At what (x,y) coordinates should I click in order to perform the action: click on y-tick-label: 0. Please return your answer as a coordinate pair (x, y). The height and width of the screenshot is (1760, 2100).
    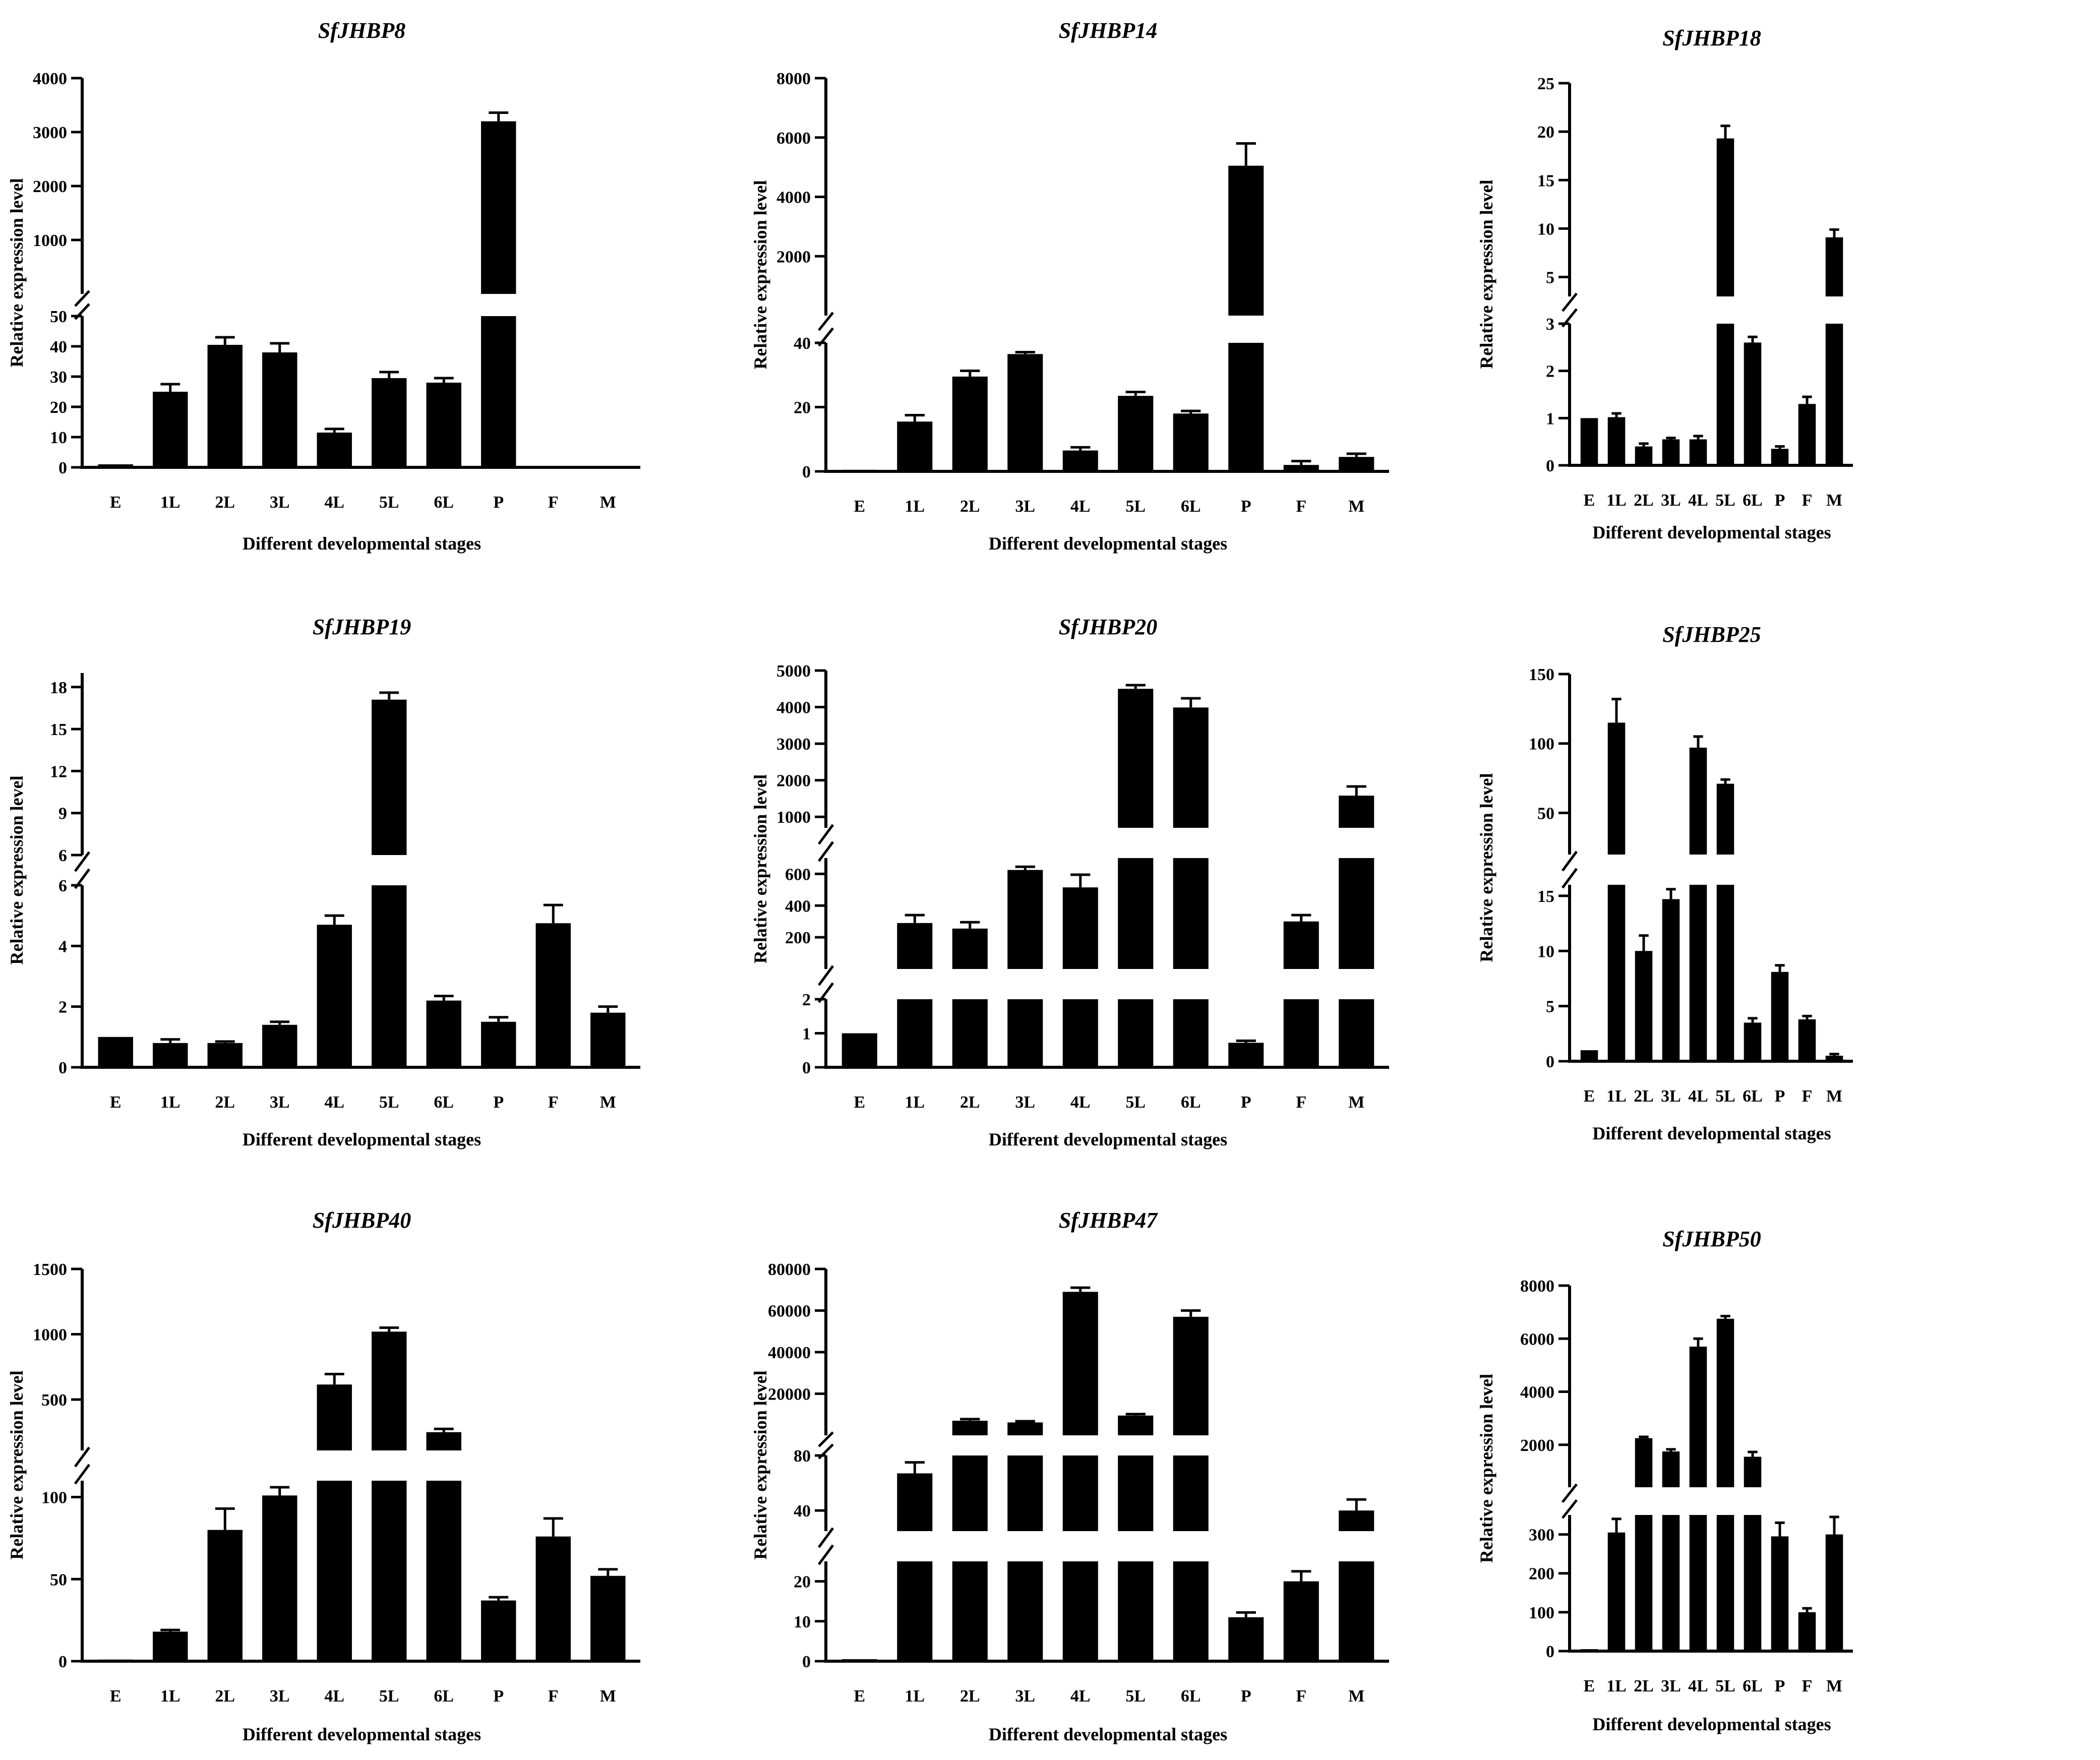
    Looking at the image, I should click on (806, 1068).